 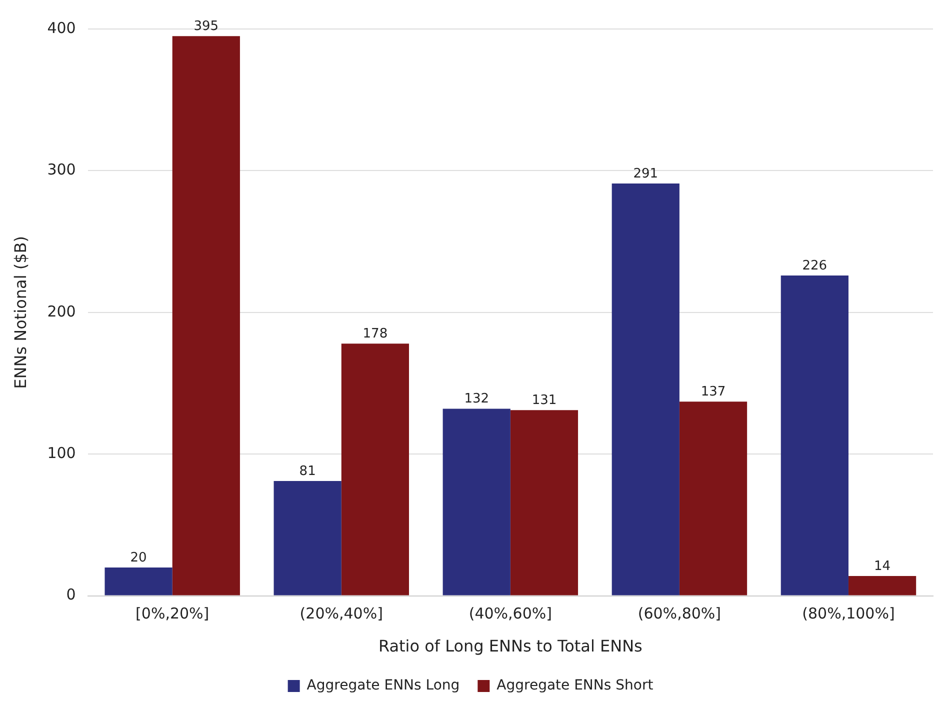 What do you see at coordinates (680, 613) in the screenshot?
I see `x-tick-label: (60%,80%]` at bounding box center [680, 613].